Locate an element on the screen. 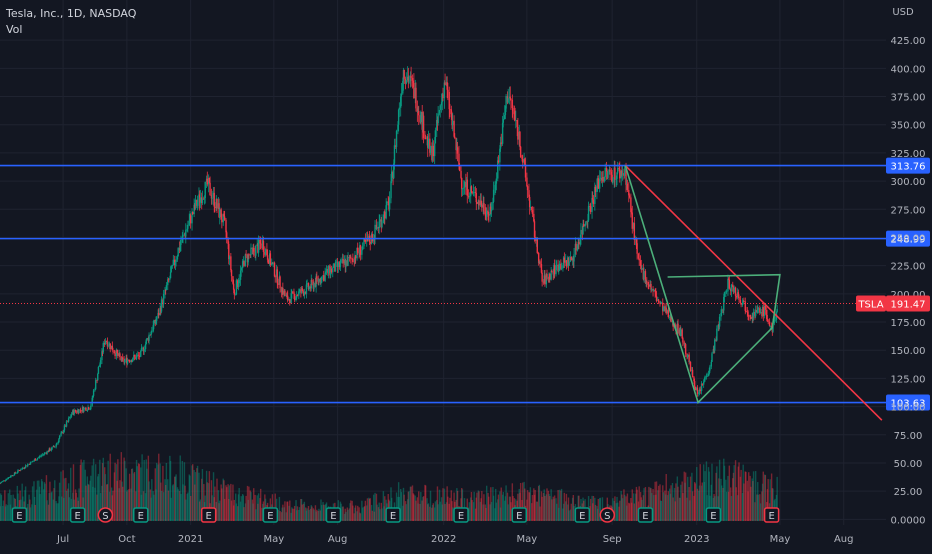 The height and width of the screenshot is (554, 932). event-badge-4: E is located at coordinates (208, 515).